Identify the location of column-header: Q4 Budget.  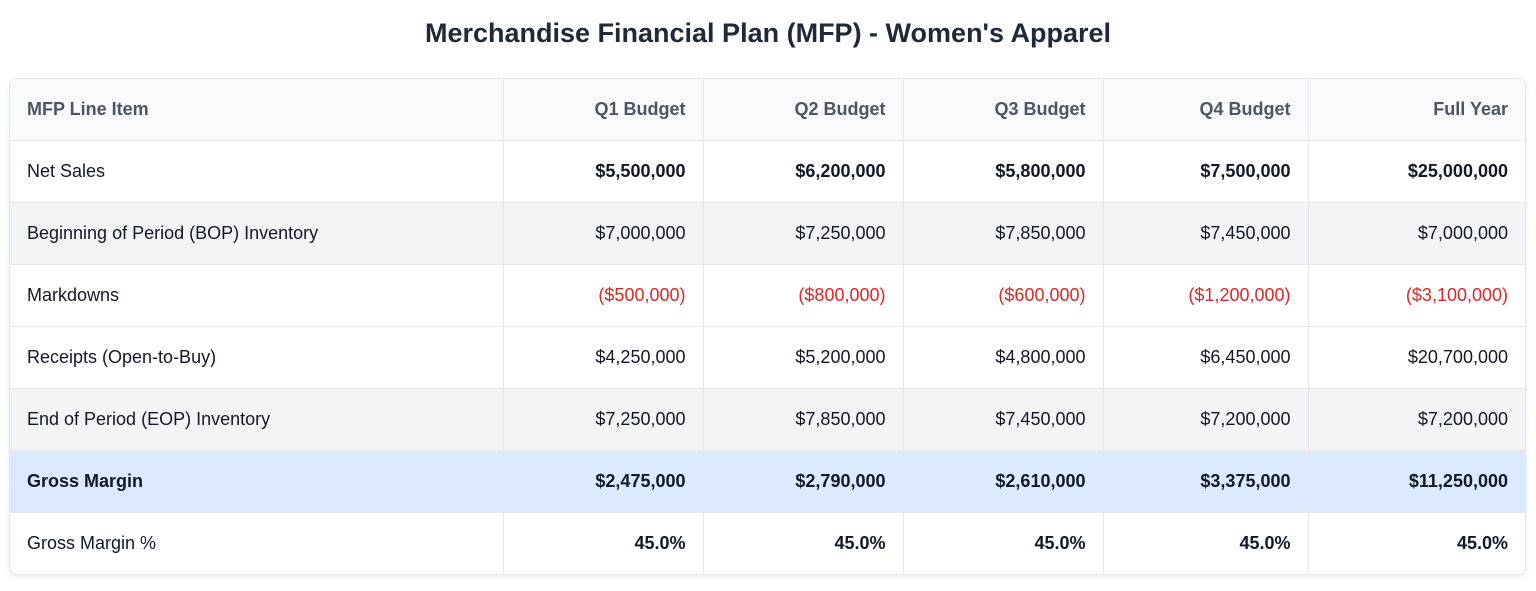
(1206, 110).